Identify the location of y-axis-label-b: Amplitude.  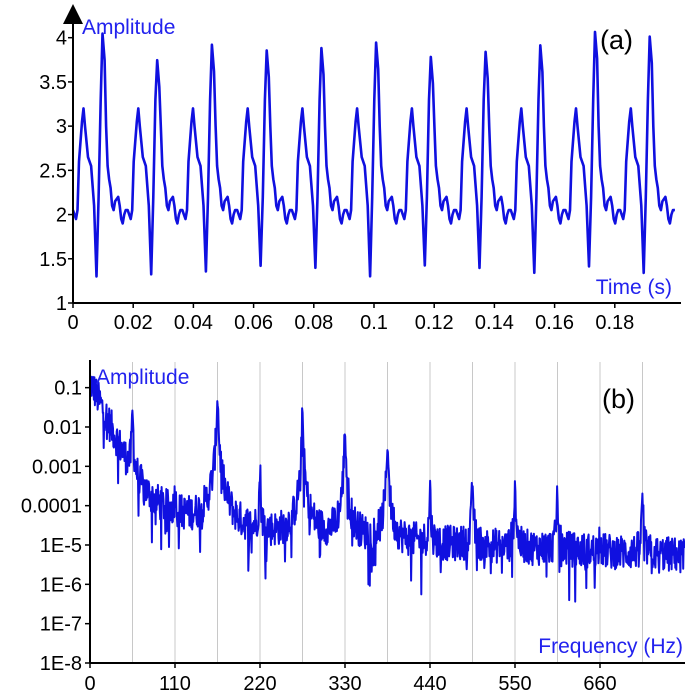
(142, 377).